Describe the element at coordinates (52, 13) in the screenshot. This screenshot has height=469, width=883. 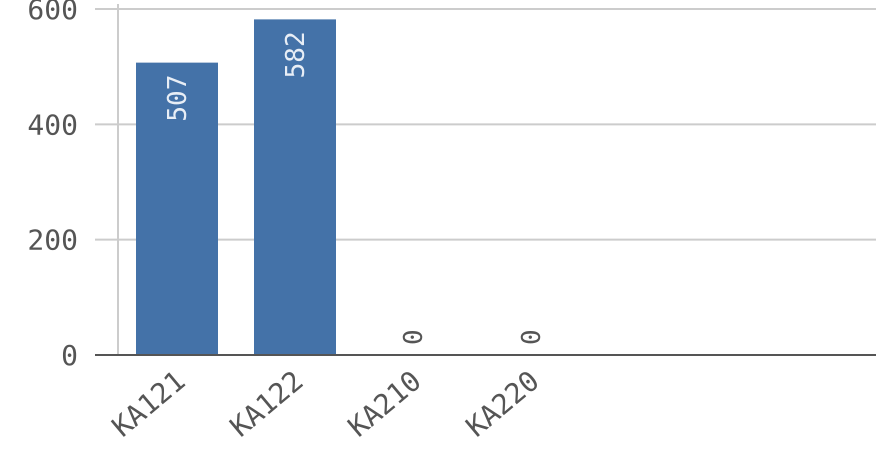
I see `y-tick-label: 600` at that location.